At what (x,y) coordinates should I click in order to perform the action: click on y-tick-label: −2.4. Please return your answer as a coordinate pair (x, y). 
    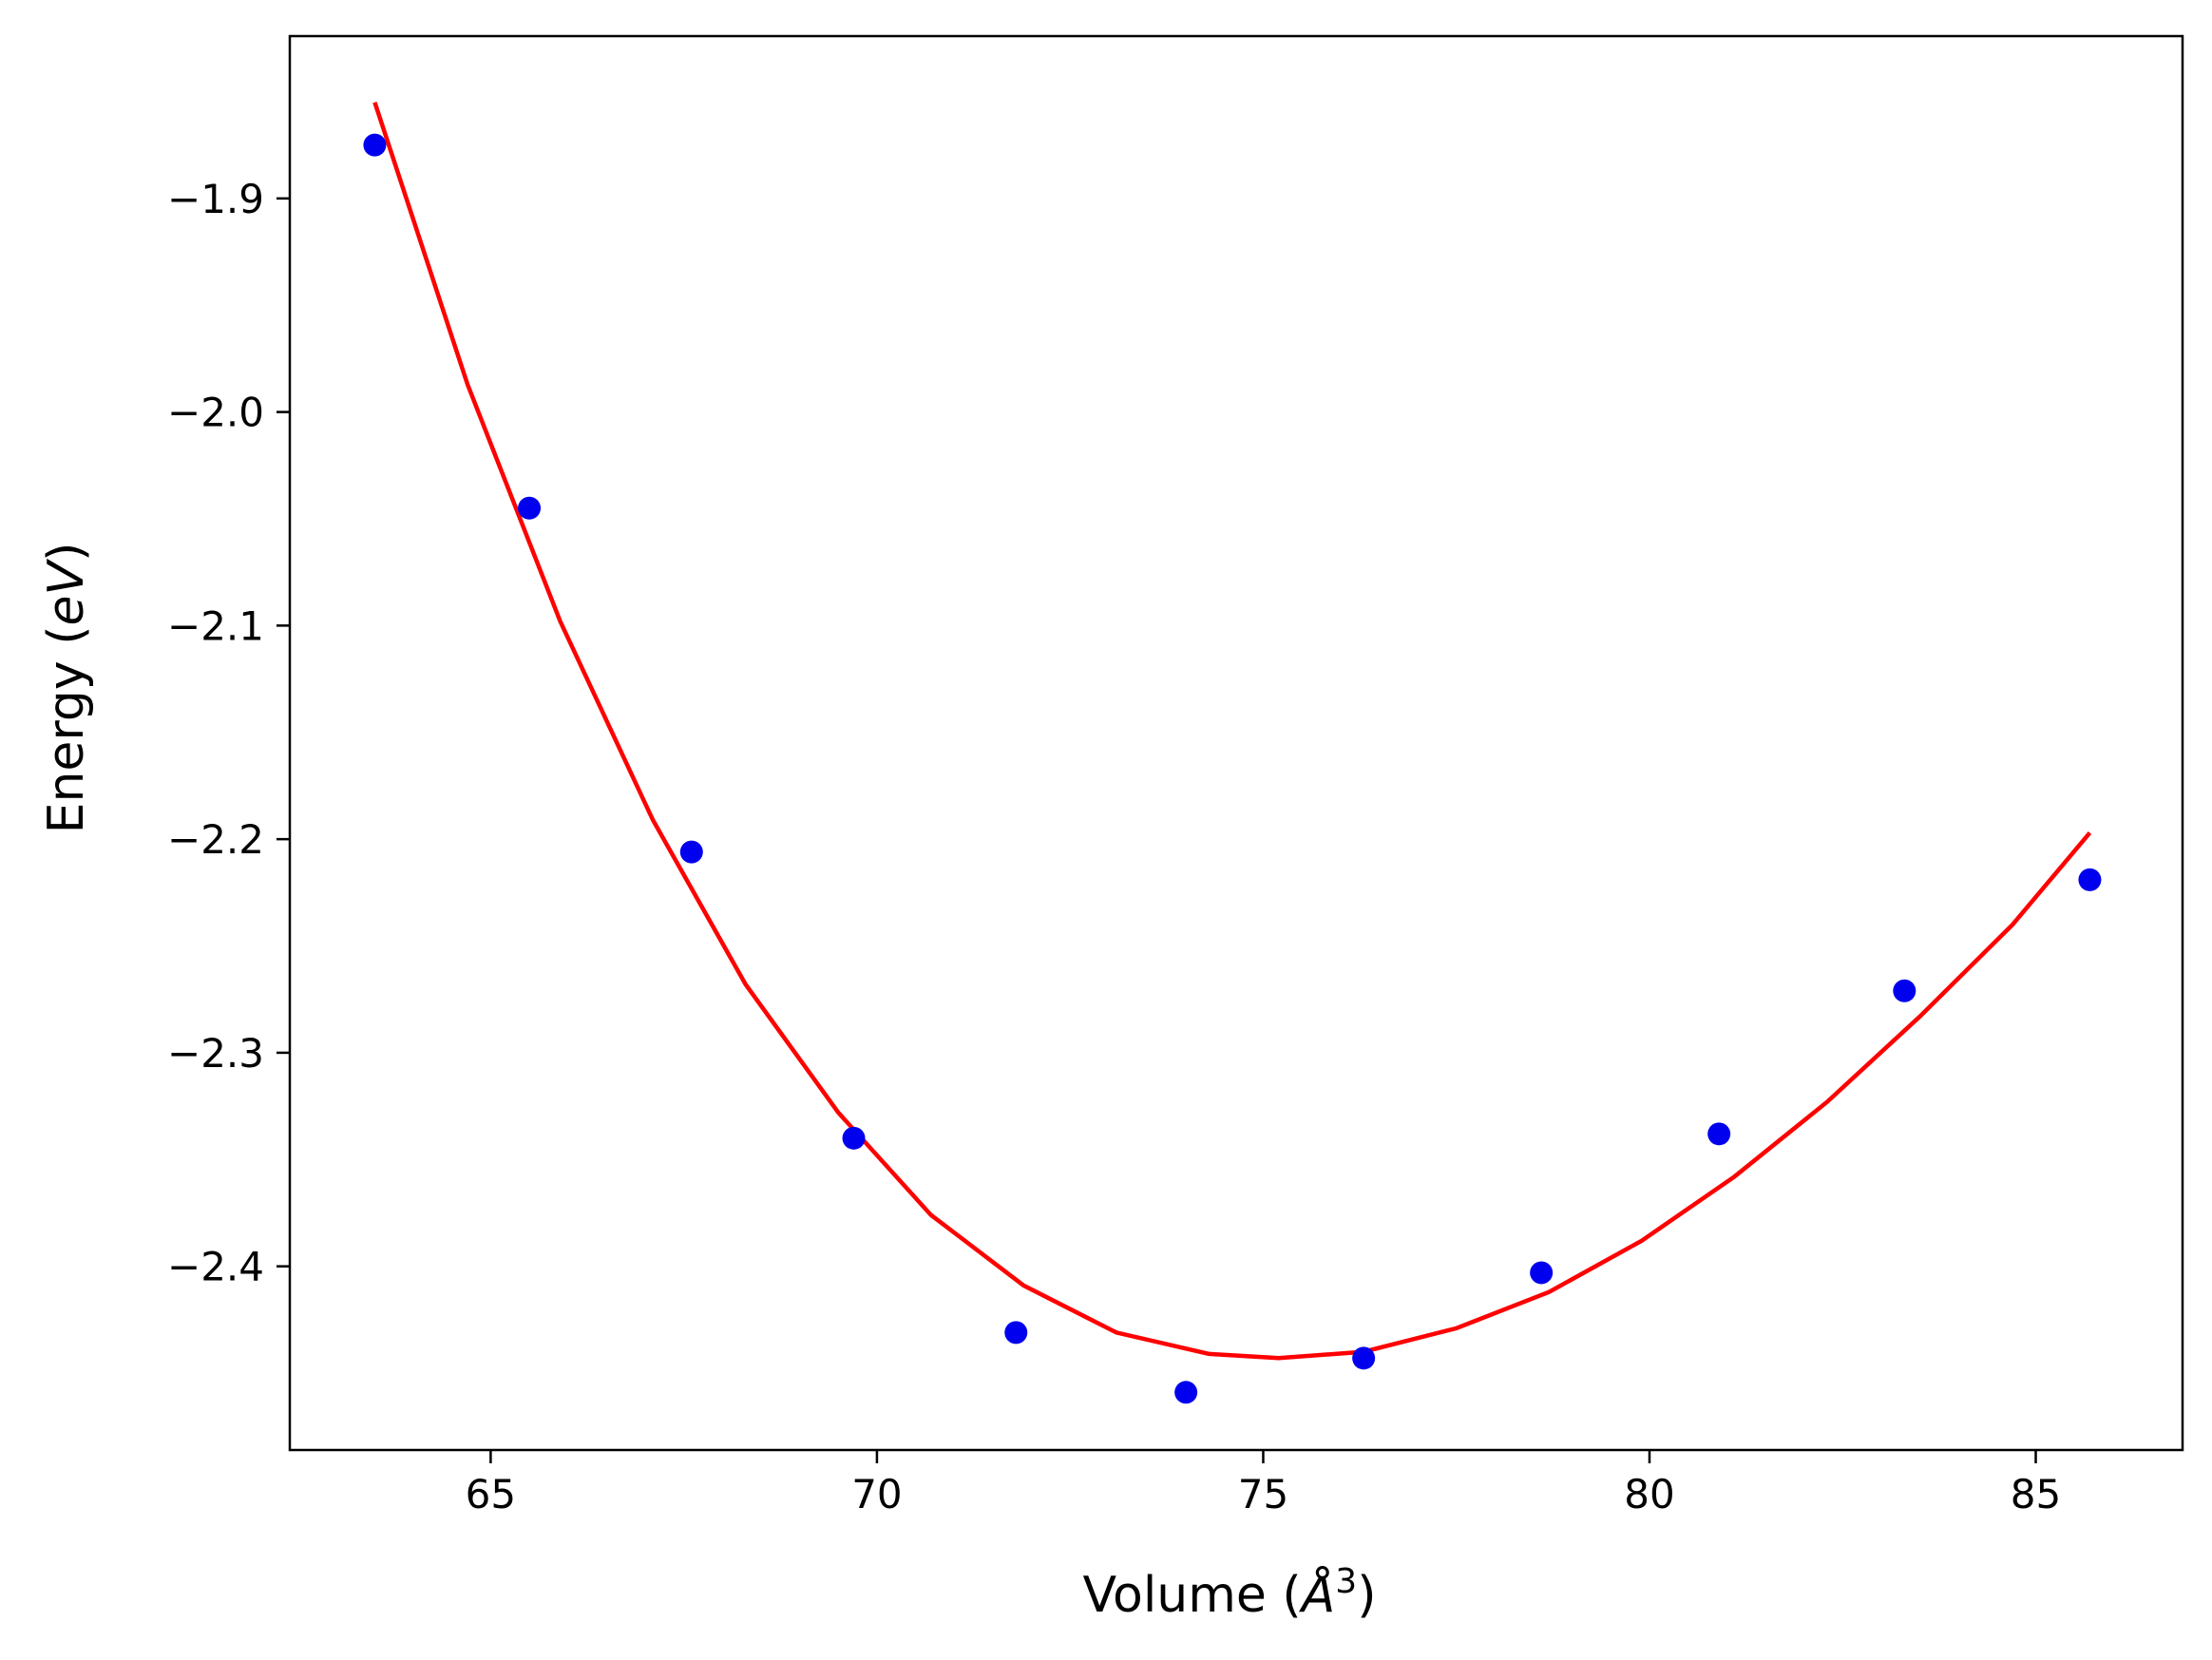
    Looking at the image, I should click on (215, 1267).